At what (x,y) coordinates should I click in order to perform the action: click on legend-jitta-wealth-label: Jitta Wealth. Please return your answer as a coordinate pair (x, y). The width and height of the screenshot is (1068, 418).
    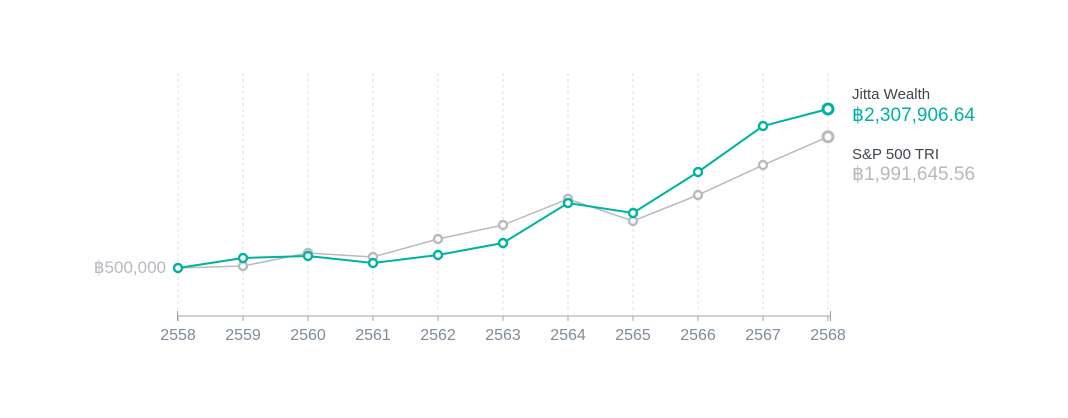
    Looking at the image, I should click on (891, 94).